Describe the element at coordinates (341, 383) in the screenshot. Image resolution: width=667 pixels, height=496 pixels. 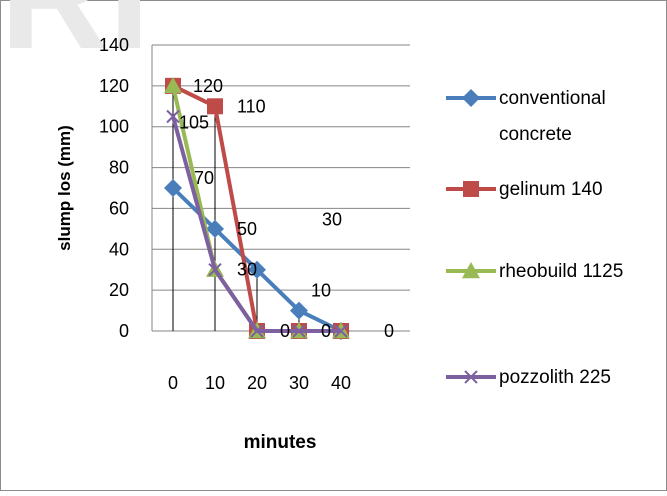
I see `x-tick-label: 40` at that location.